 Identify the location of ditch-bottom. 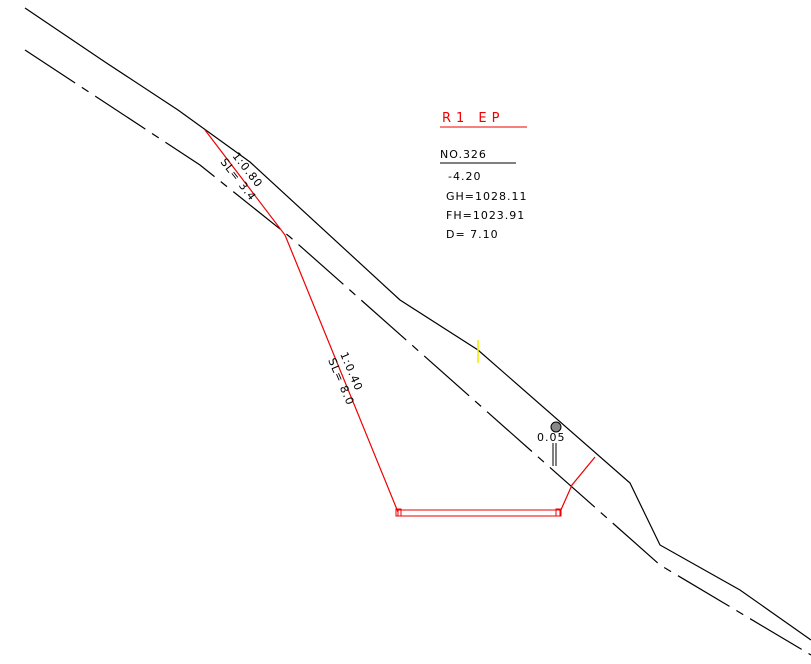
(479, 513).